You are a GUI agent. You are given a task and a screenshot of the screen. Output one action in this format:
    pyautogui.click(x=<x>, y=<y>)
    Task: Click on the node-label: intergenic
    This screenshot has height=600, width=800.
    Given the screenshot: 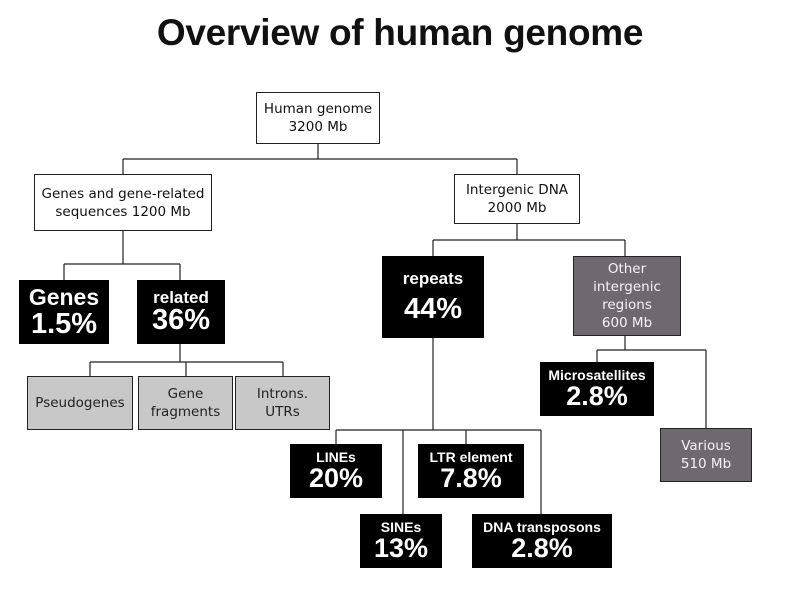 What is the action you would take?
    pyautogui.click(x=627, y=287)
    